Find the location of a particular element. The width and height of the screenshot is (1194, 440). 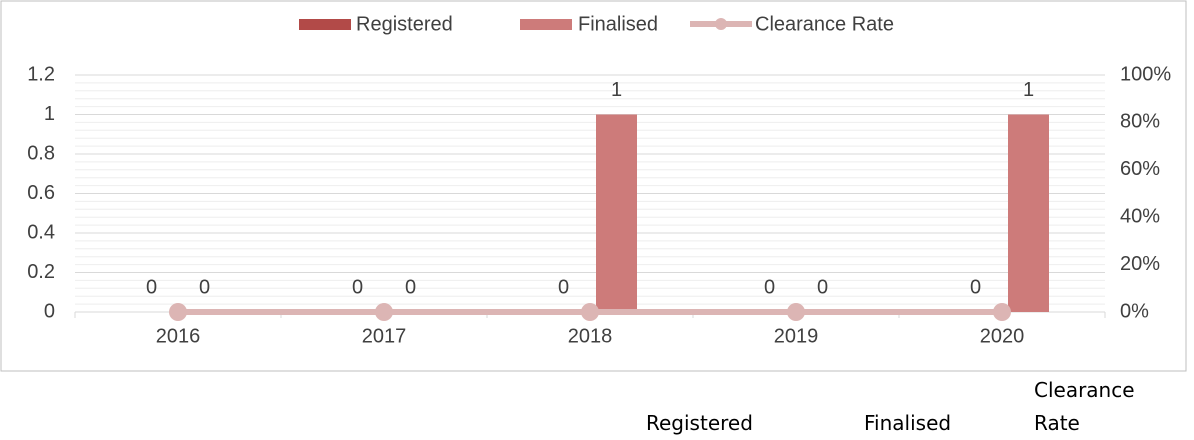

x-tick-label: 2017 is located at coordinates (384, 336).